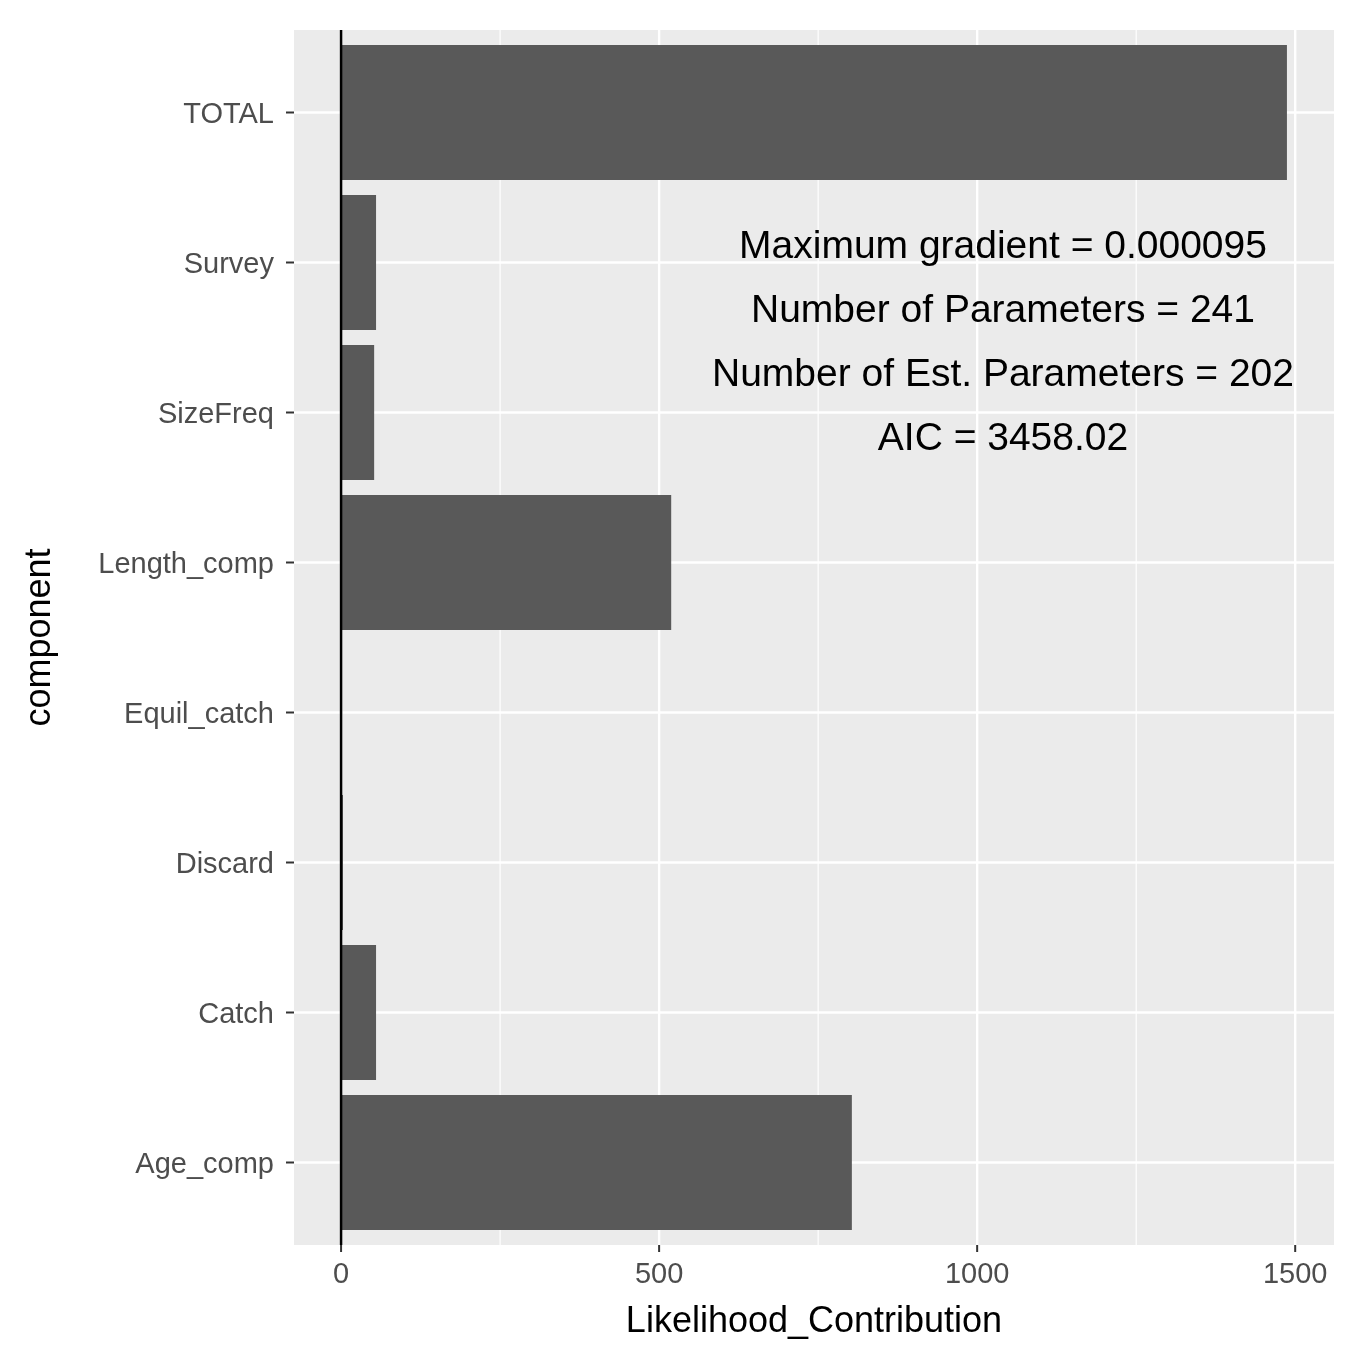 Image resolution: width=1365 pixels, height=1357 pixels. I want to click on x-tick-label: 1500, so click(1295, 1273).